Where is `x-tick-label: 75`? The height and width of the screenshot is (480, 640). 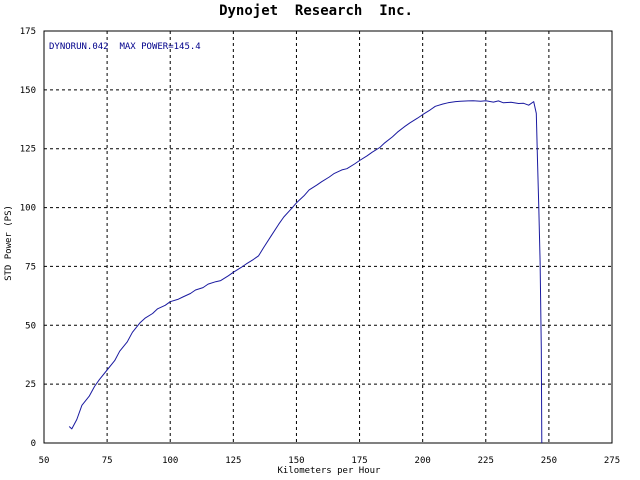 x-tick-label: 75 is located at coordinates (107, 461).